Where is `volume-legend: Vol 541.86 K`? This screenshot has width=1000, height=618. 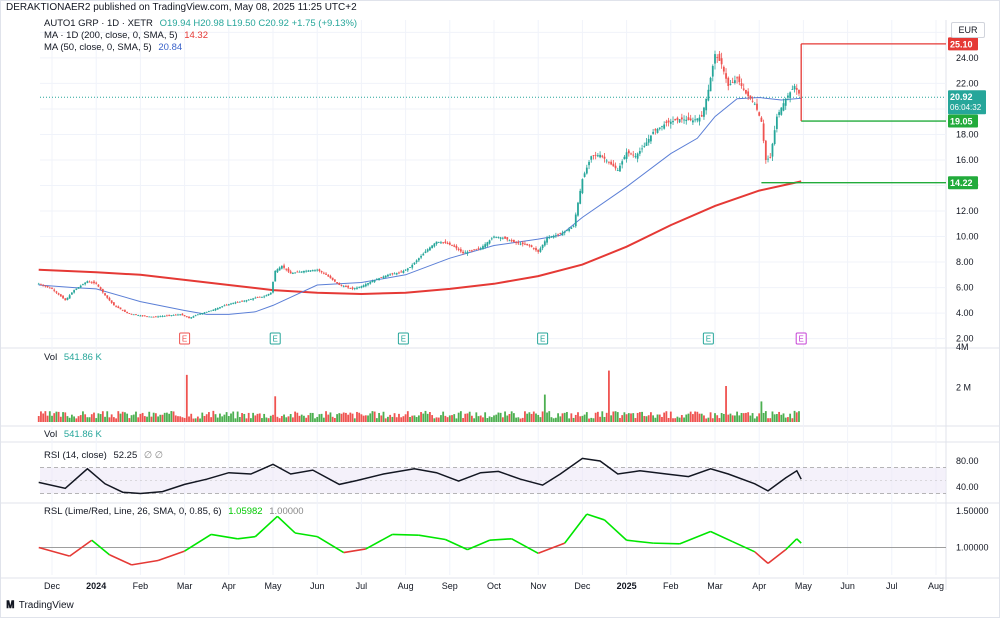 volume-legend: Vol 541.86 K is located at coordinates (73, 357).